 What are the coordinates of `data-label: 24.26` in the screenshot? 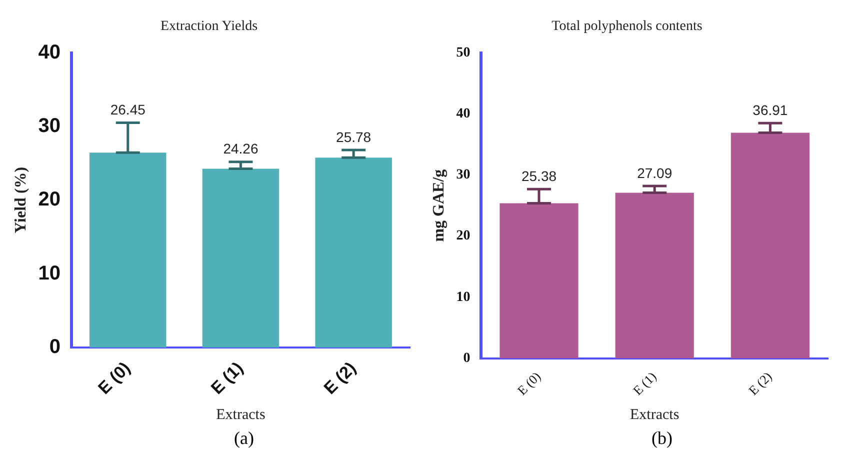 It's located at (240, 148).